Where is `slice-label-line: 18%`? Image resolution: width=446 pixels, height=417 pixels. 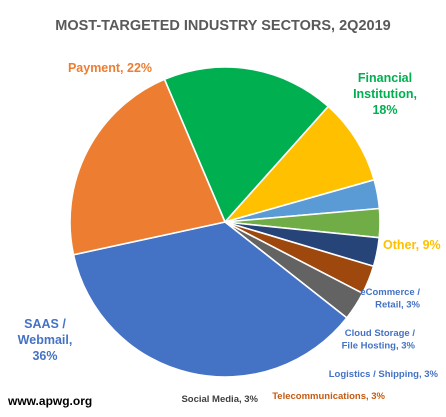 slice-label-line: 18% is located at coordinates (384, 110).